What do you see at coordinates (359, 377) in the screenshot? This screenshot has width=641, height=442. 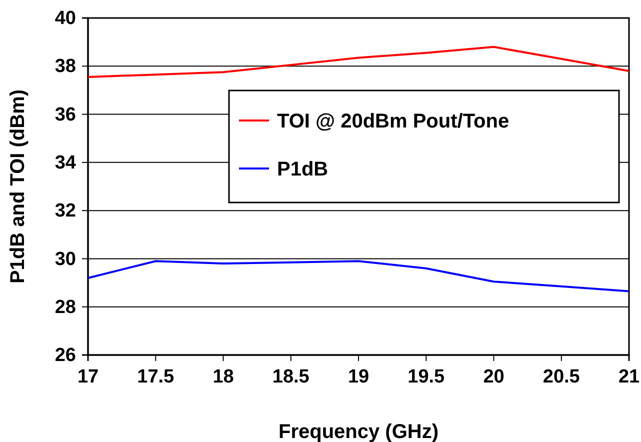 I see `x-tick-label: 19` at bounding box center [359, 377].